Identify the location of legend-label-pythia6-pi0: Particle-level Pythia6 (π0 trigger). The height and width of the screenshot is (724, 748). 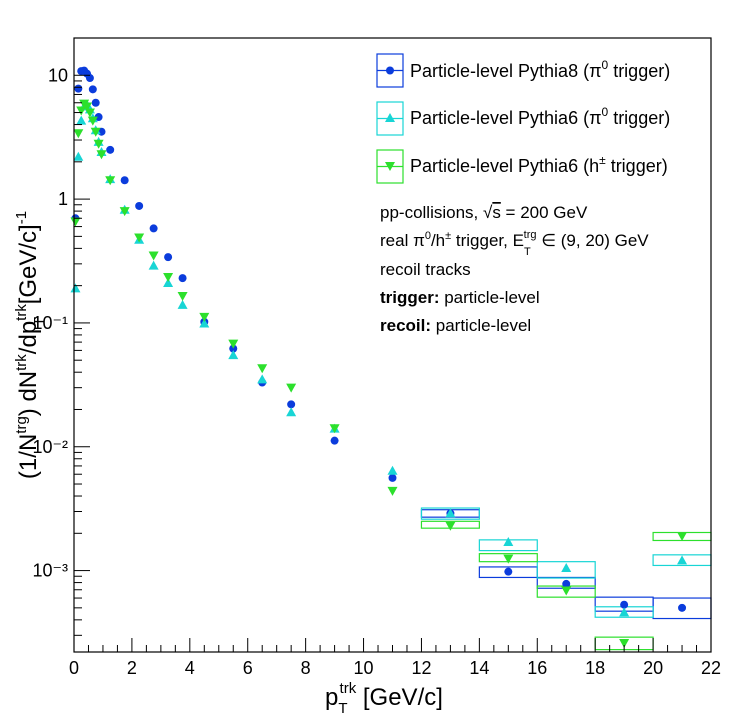
(540, 116).